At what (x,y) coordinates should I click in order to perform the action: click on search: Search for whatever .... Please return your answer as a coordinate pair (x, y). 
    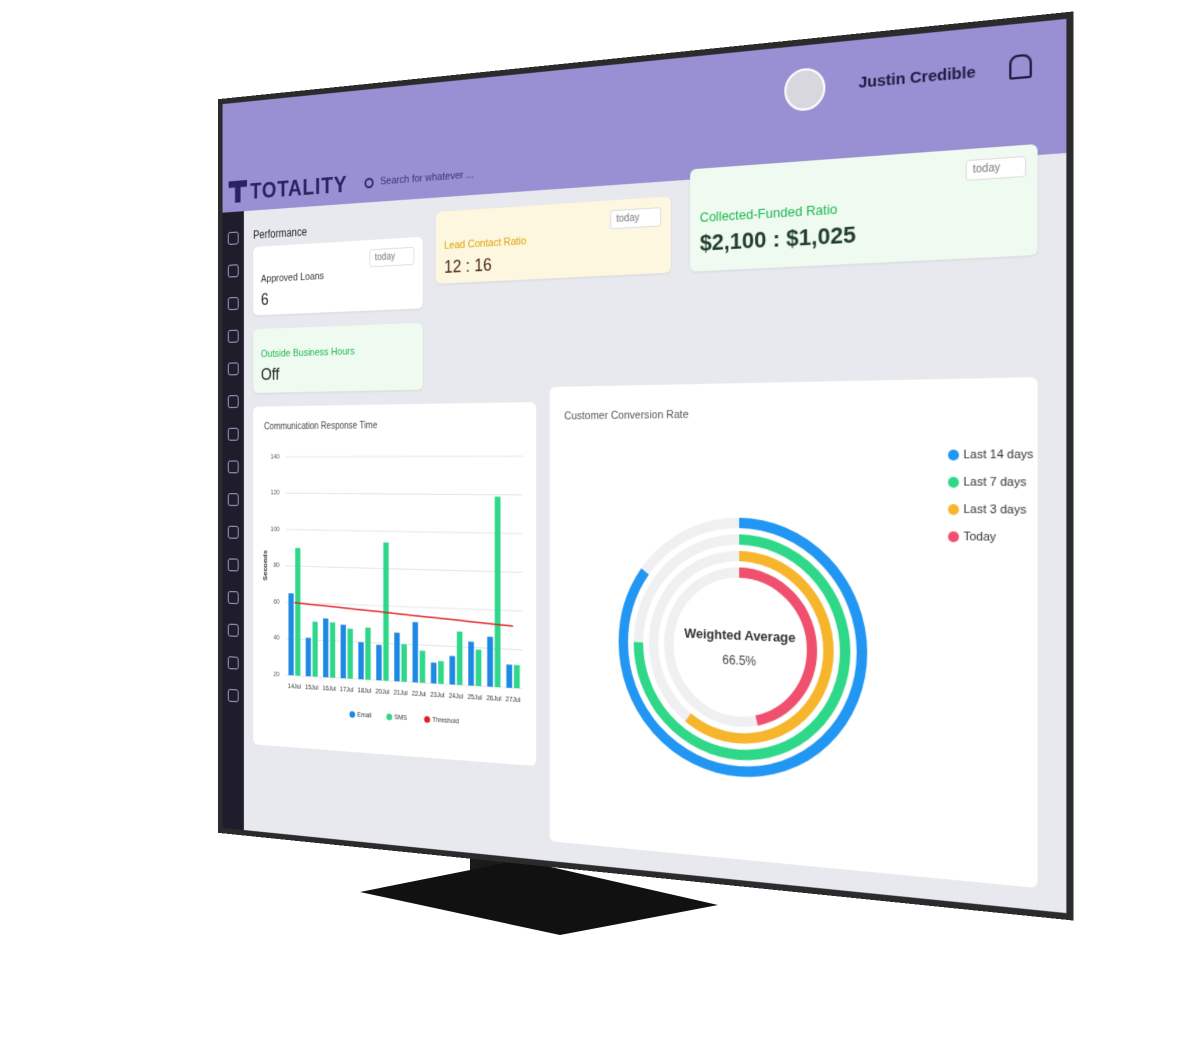
    Looking at the image, I should click on (419, 179).